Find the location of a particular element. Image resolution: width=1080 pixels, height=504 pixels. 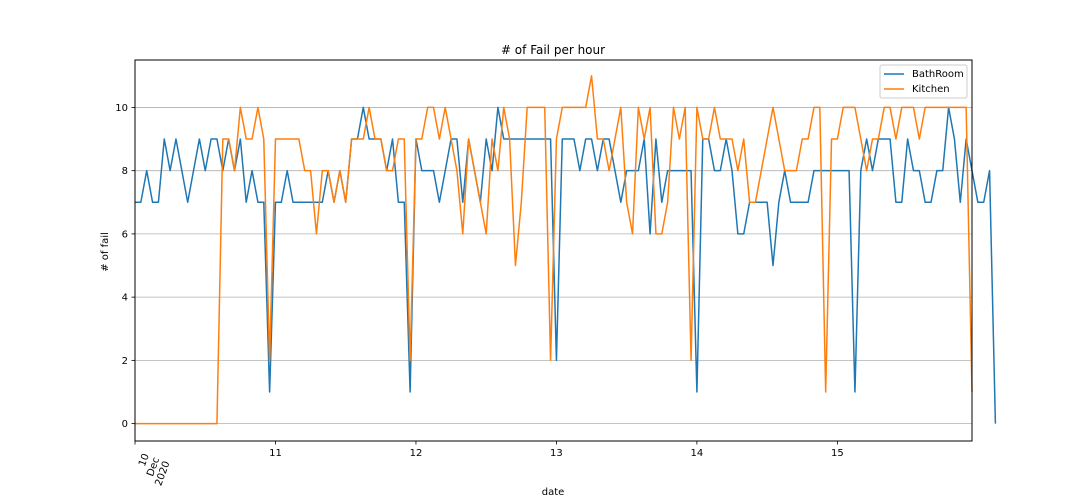

y-tick-label: 4 is located at coordinates (125, 298).